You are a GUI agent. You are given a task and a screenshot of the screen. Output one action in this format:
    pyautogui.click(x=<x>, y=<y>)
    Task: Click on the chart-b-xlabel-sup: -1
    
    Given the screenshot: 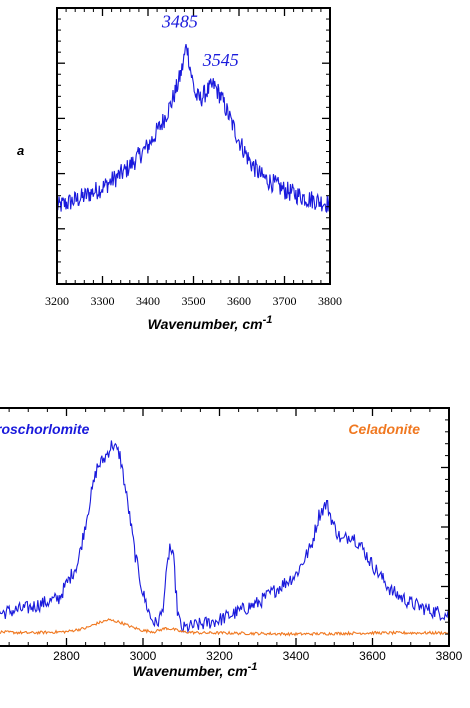 What is the action you would take?
    pyautogui.click(x=253, y=667)
    